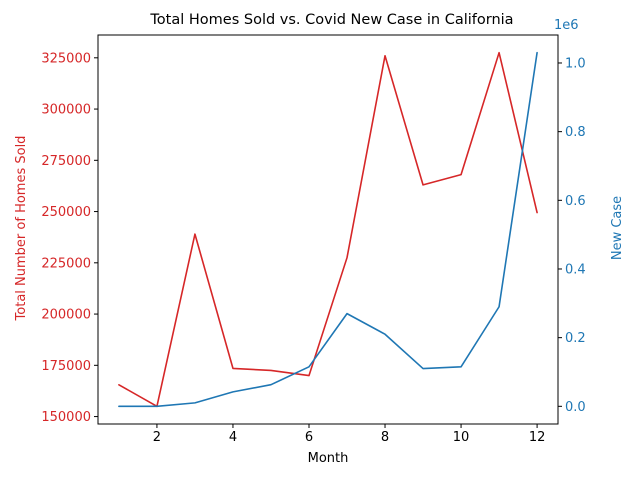 The height and width of the screenshot is (480, 640). What do you see at coordinates (157, 437) in the screenshot?
I see `x-tick-label: 2` at bounding box center [157, 437].